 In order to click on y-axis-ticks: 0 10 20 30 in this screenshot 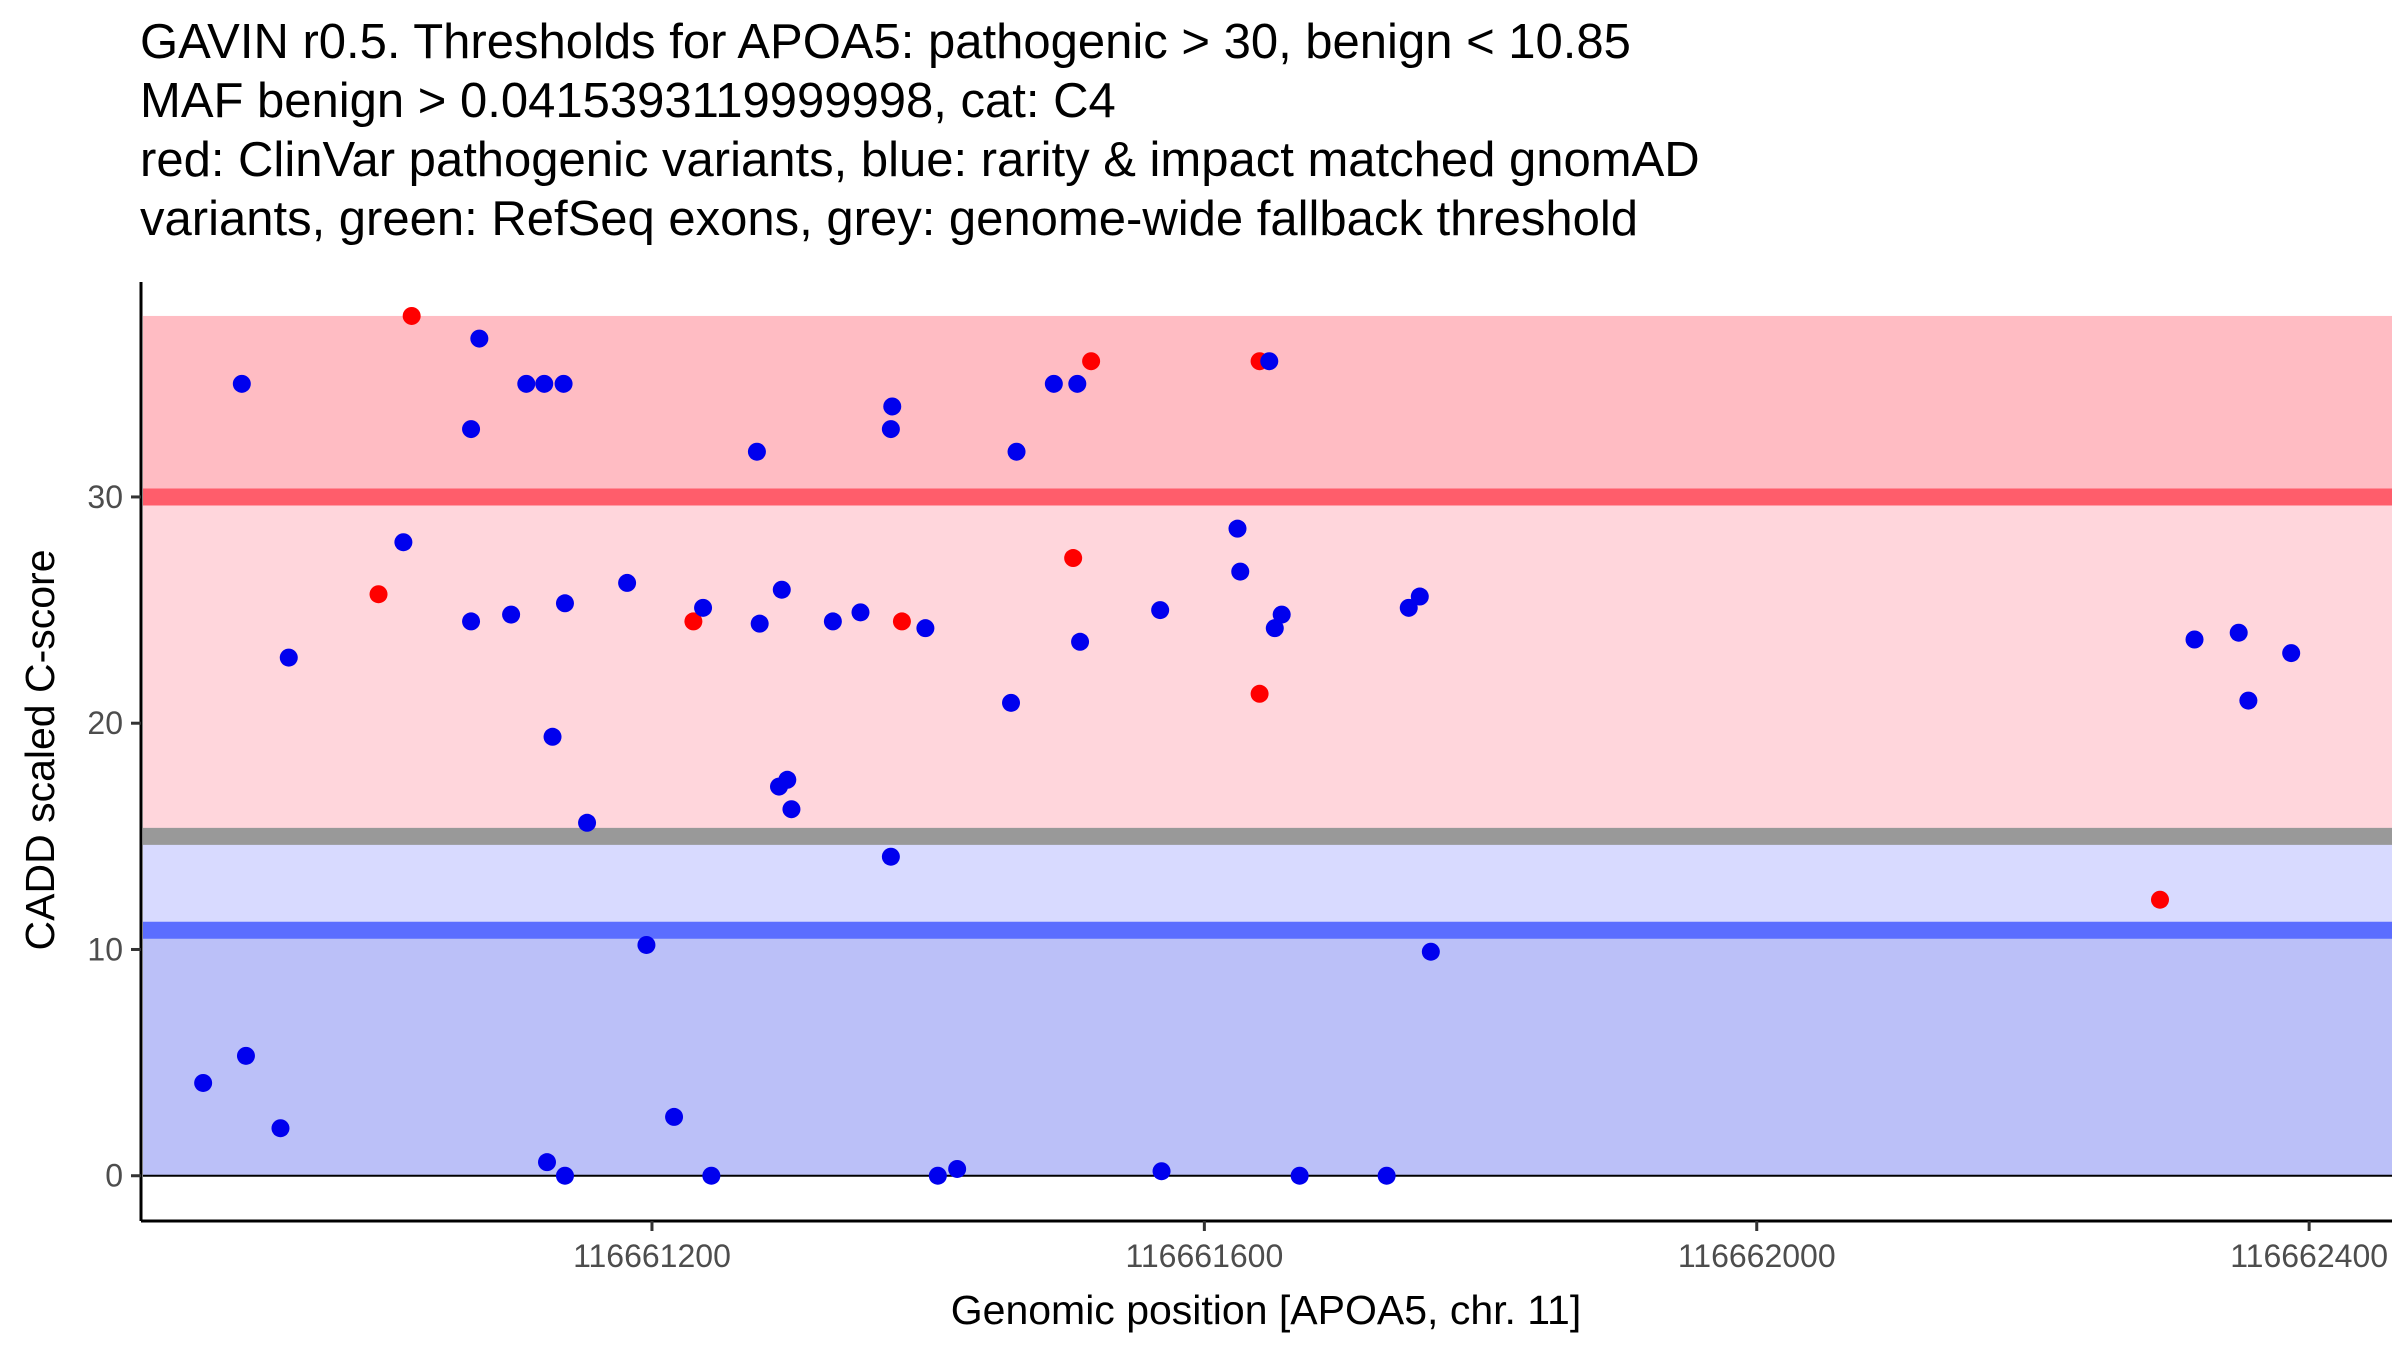, I will do `click(114, 836)`.